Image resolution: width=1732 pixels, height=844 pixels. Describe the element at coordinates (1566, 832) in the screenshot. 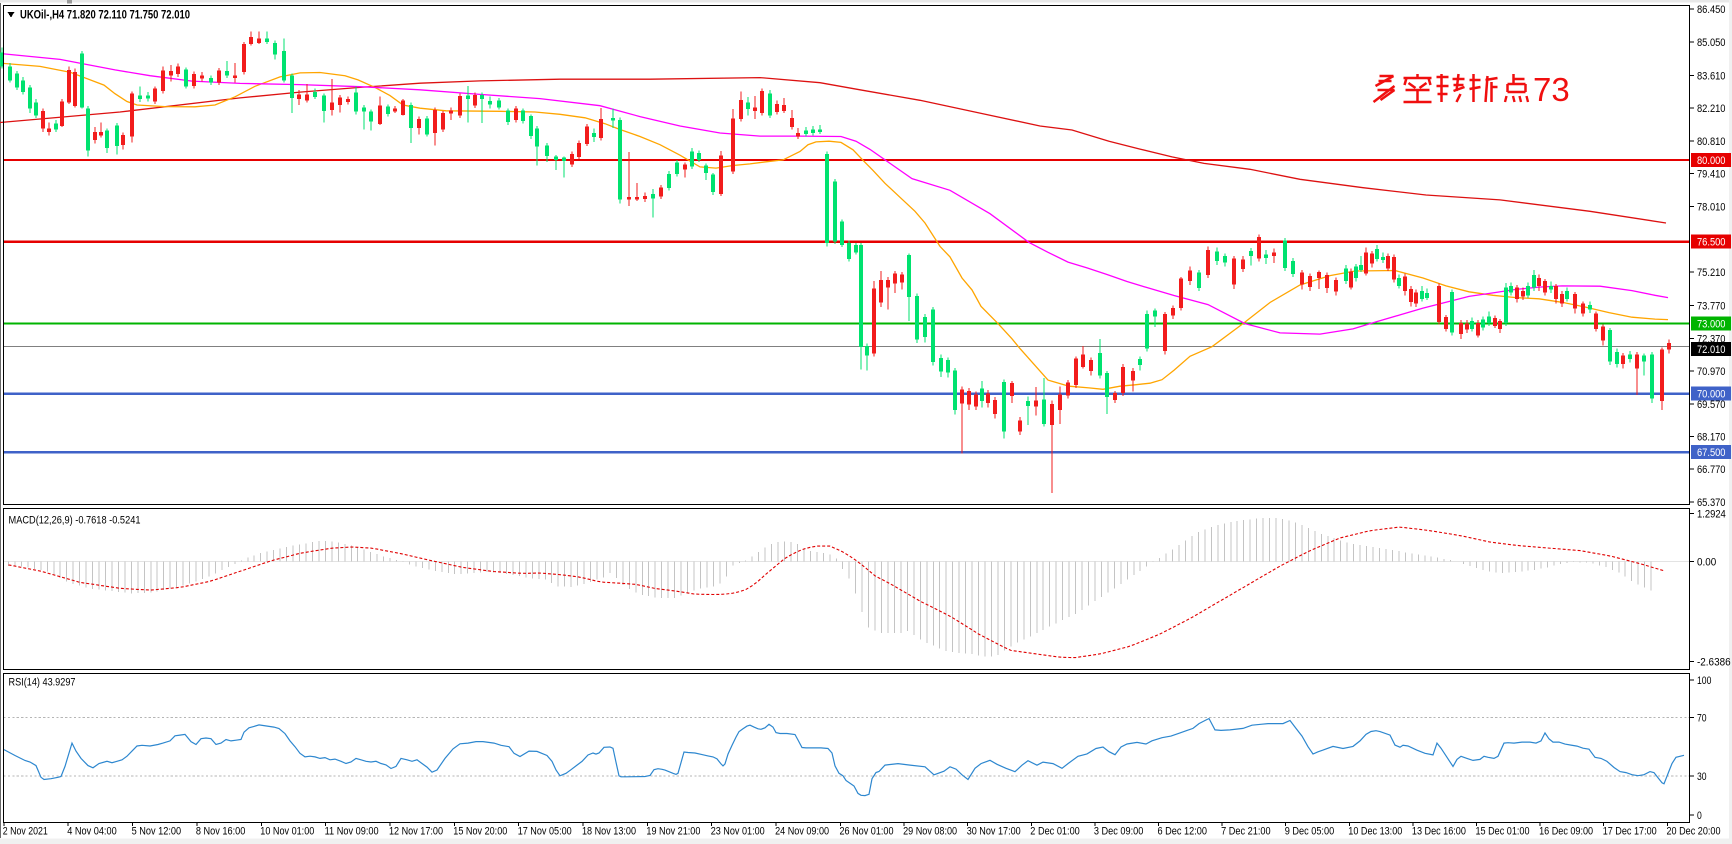

I see `svg-text: 16 Dec 09:00` at that location.